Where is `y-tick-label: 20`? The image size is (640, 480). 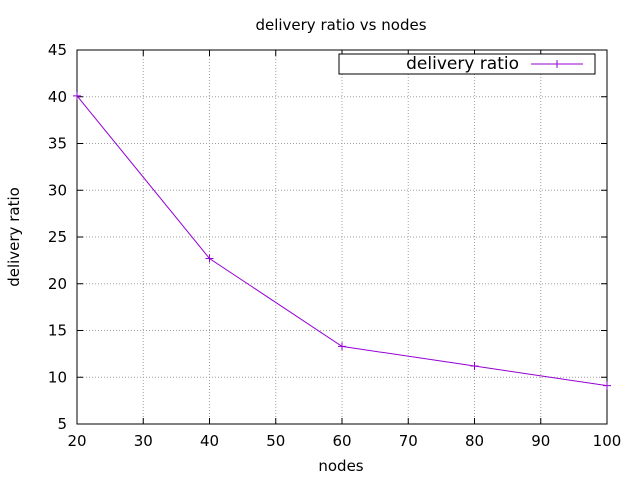 y-tick-label: 20 is located at coordinates (57, 284).